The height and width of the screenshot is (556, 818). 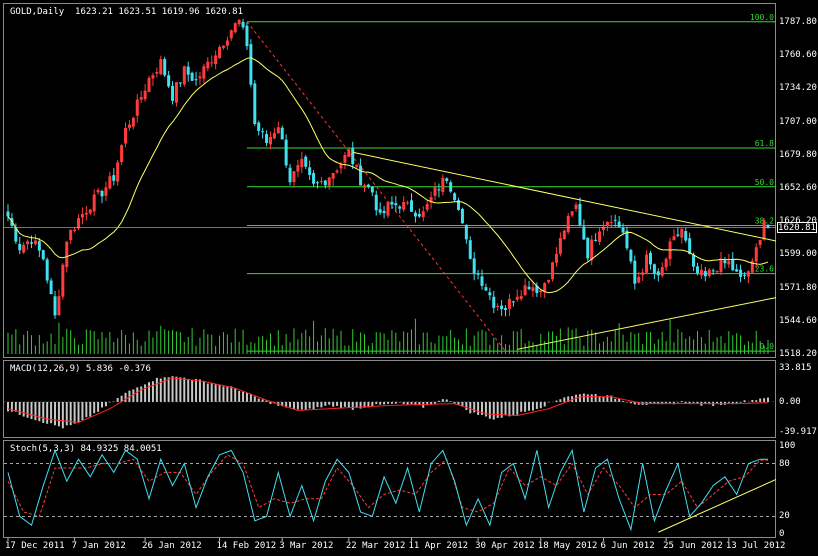 I want to click on stoch-k-line, so click(x=387, y=490).